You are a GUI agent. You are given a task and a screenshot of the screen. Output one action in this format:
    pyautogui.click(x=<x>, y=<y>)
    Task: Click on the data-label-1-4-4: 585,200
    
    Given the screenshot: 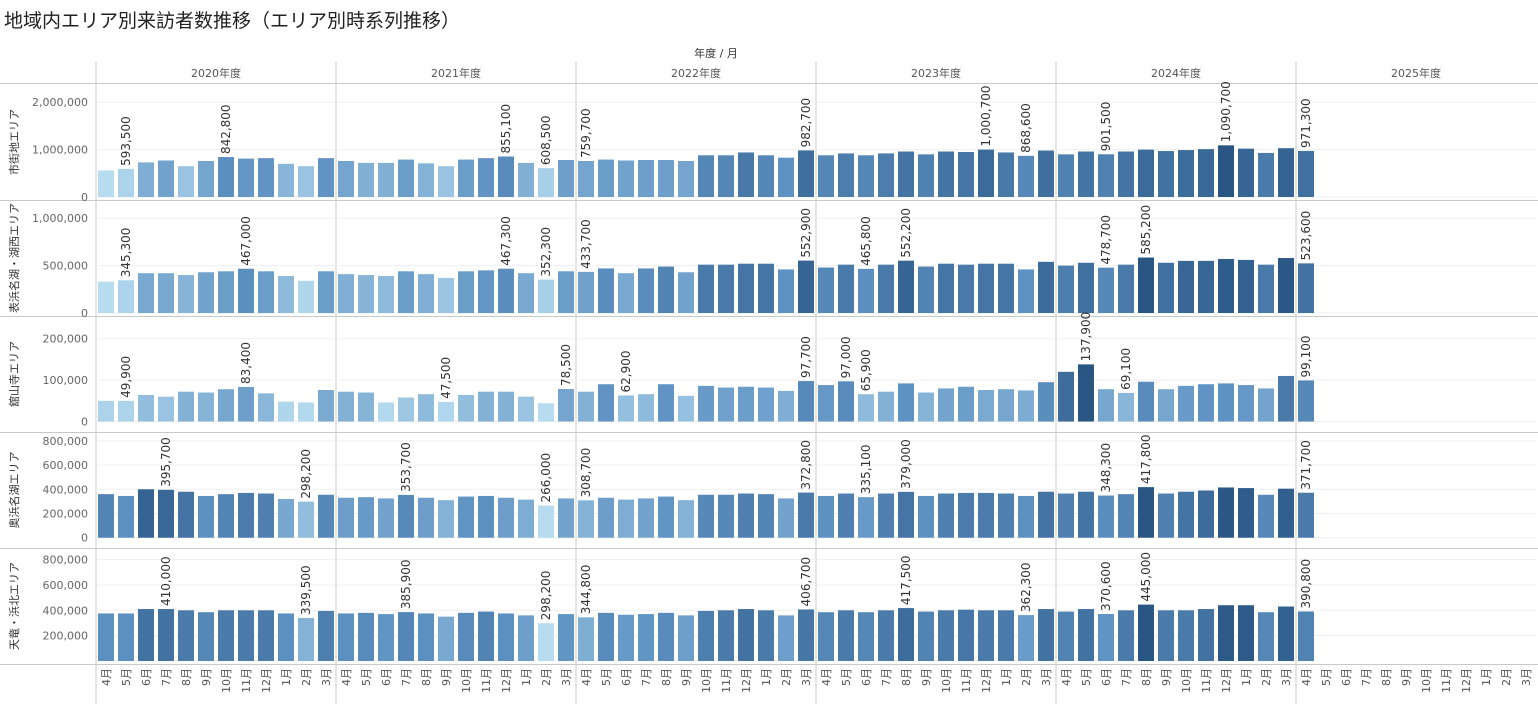 What is the action you would take?
    pyautogui.click(x=1146, y=230)
    